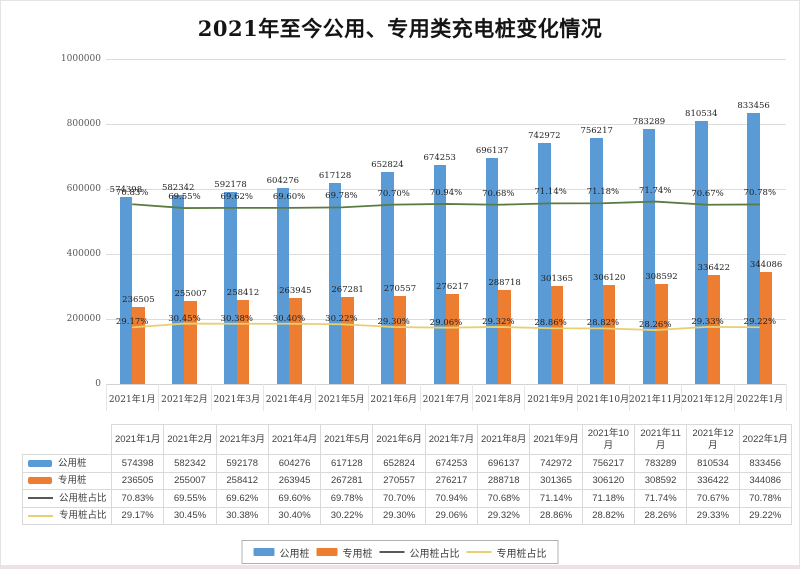 The width and height of the screenshot is (800, 569). What do you see at coordinates (399, 439) in the screenshot?
I see `table-column-header: 2021年6月` at bounding box center [399, 439].